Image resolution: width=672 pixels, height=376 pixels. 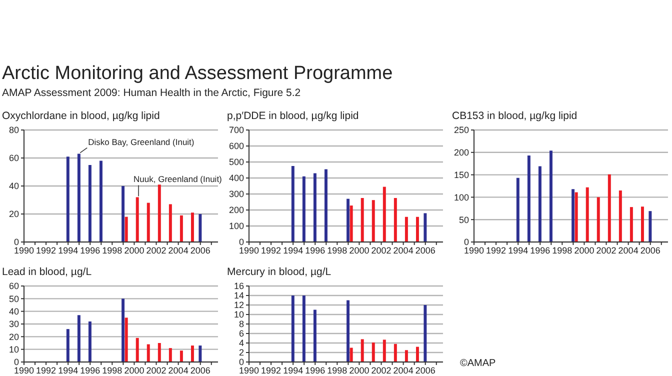 I want to click on y-tick-label: 6, so click(x=241, y=333).